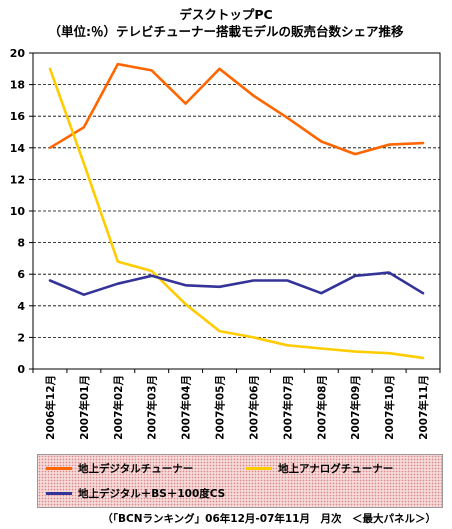 Image resolution: width=452 pixels, height=529 pixels. I want to click on x-tick-label: 2007年08月, so click(321, 407).